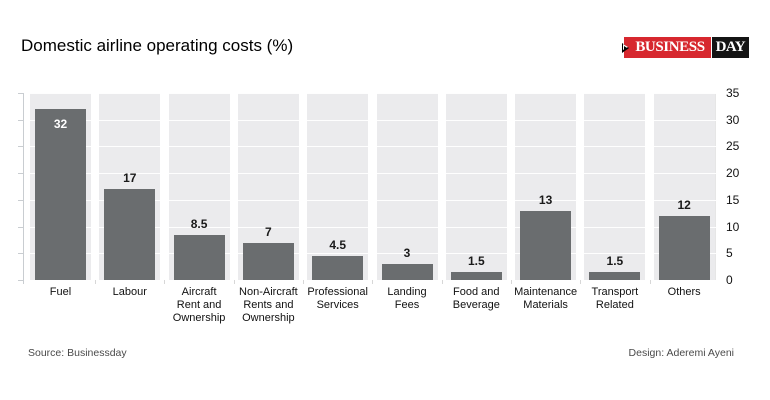 The width and height of the screenshot is (770, 400). What do you see at coordinates (337, 298) in the screenshot?
I see `category-label: Professional Services` at bounding box center [337, 298].